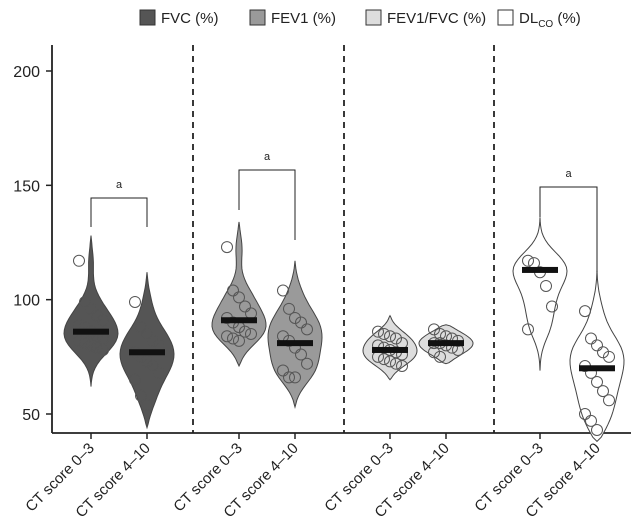  I want to click on legend-item-dlco: DLCO (%), so click(539, 19).